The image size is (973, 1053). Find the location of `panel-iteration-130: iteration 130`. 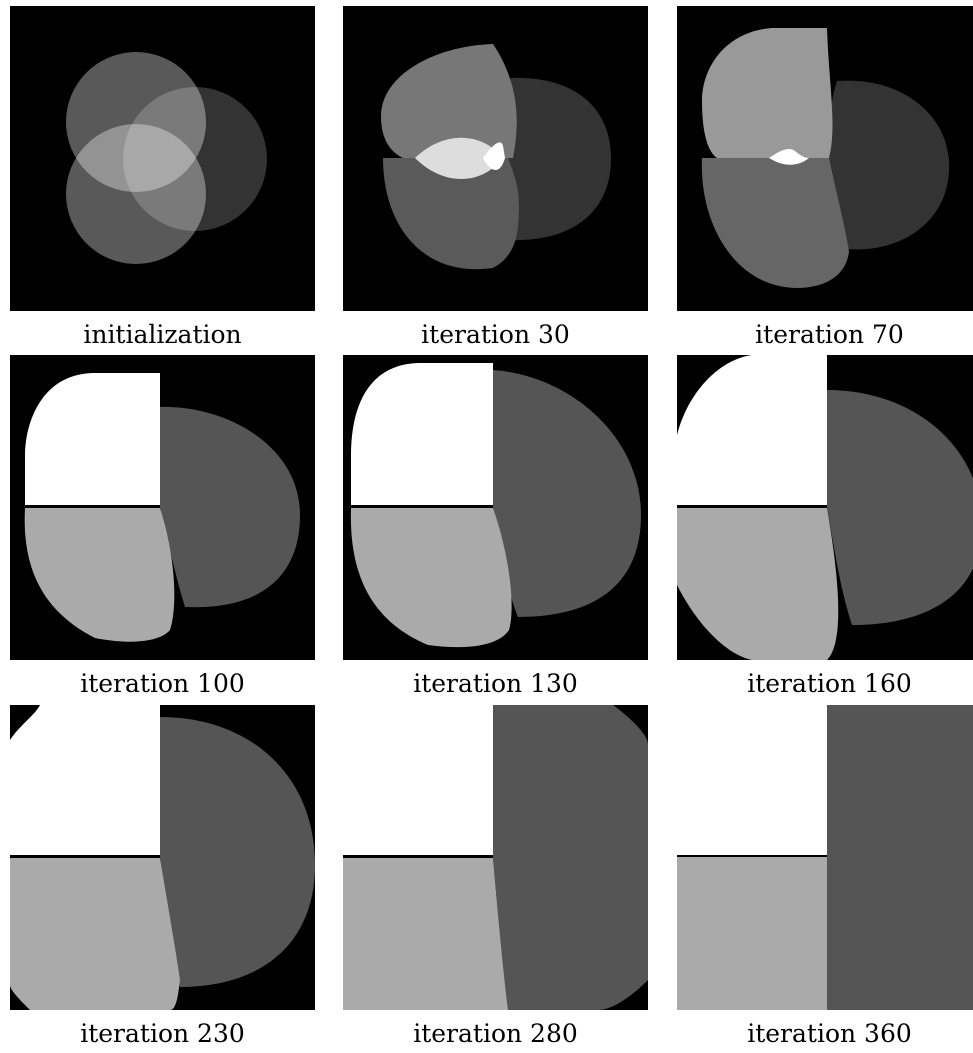

panel-iteration-130: iteration 130 is located at coordinates (495, 529).